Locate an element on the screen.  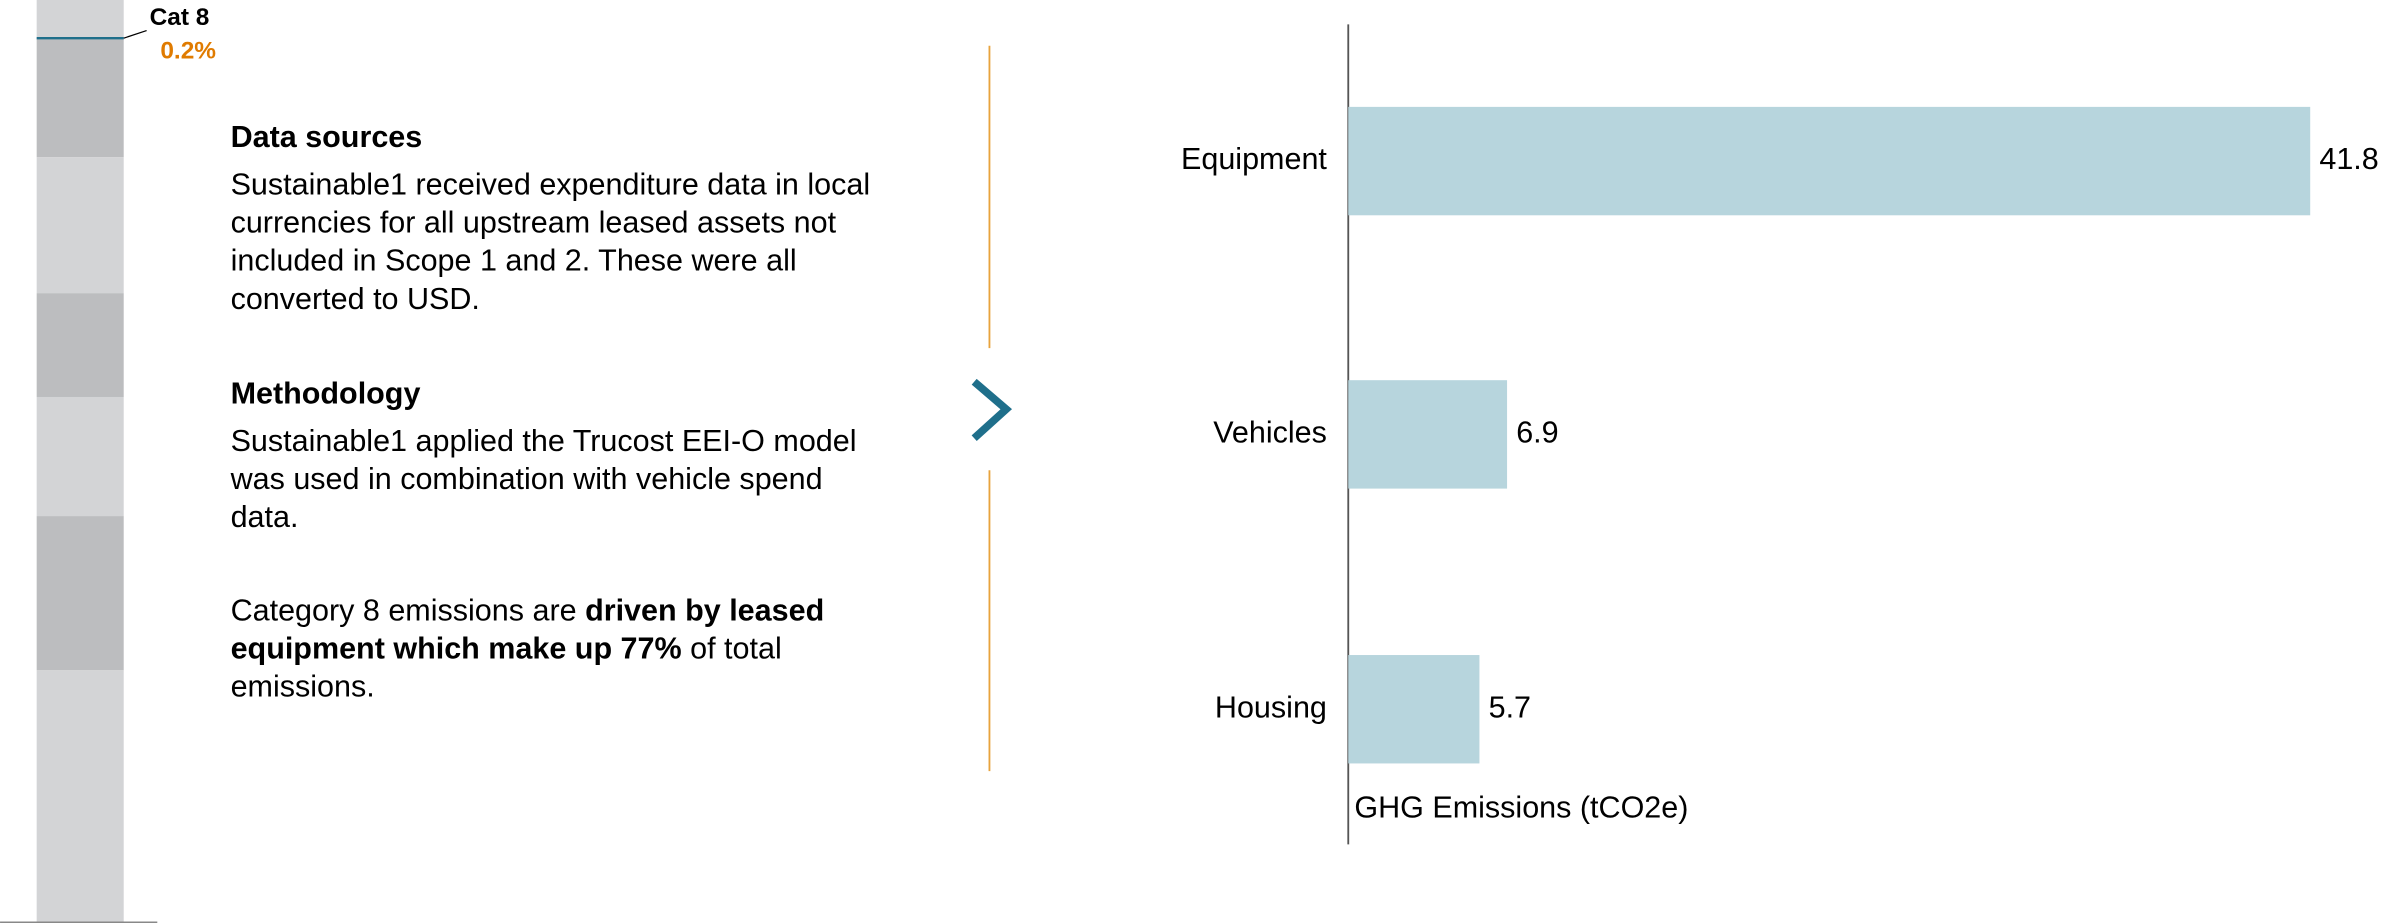
insight-line: equipment which make up 77% of total is located at coordinates (506, 649).